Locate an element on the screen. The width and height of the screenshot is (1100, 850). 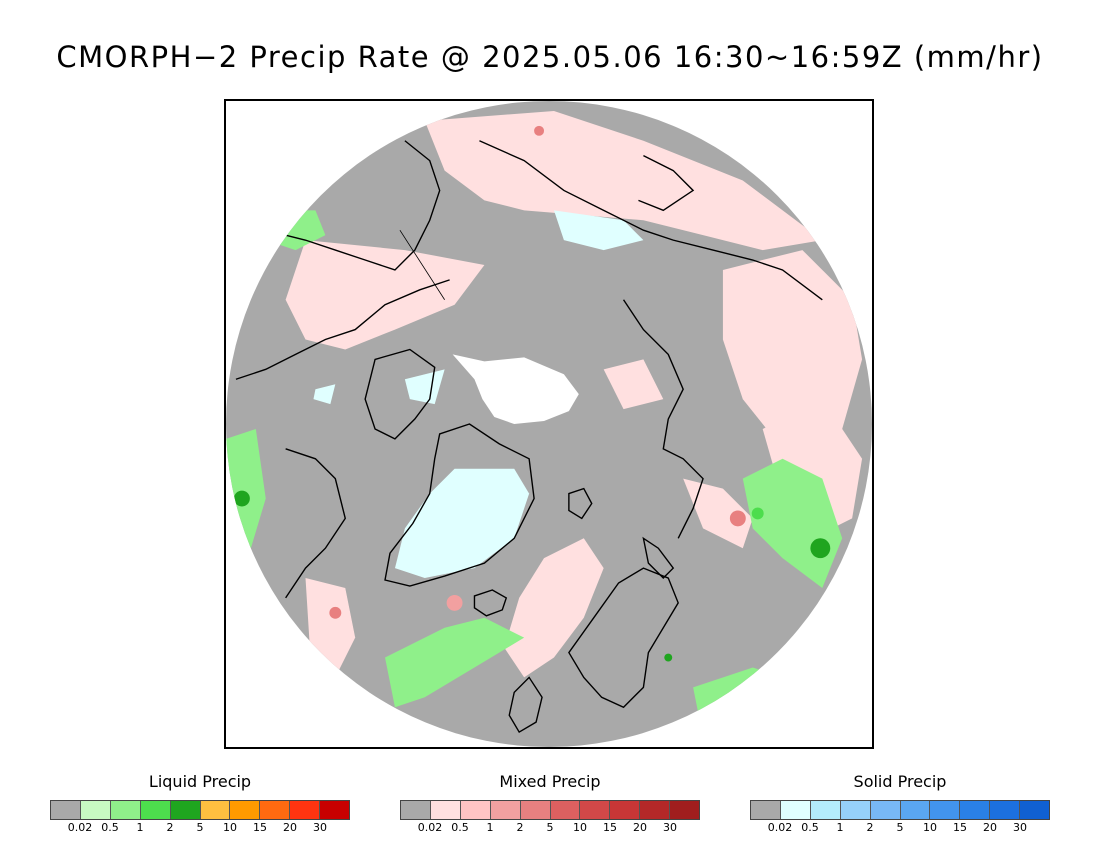
british-isles-coast is located at coordinates (525, 705).